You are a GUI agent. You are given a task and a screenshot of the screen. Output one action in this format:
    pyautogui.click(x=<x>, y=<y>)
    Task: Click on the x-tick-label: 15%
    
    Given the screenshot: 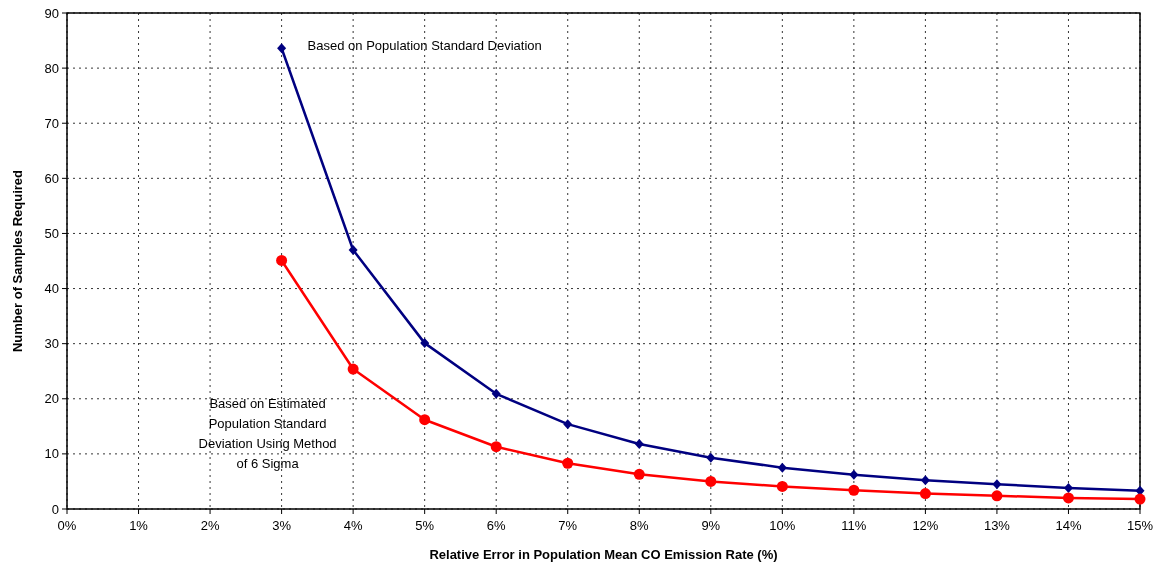 What is the action you would take?
    pyautogui.click(x=1140, y=525)
    